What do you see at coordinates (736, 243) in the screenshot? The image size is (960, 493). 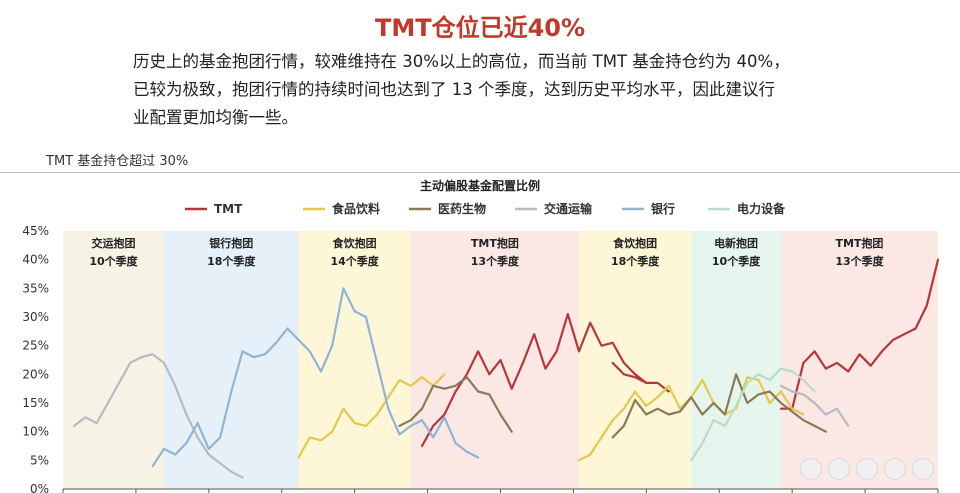 I see `band-label: 电新抱团` at bounding box center [736, 243].